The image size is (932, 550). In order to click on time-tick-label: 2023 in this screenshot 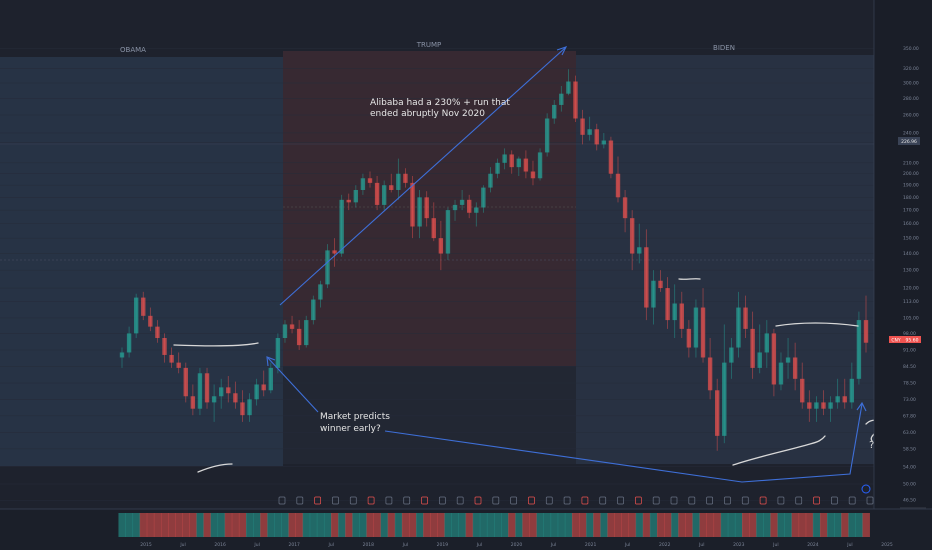, I will do `click(739, 545)`.